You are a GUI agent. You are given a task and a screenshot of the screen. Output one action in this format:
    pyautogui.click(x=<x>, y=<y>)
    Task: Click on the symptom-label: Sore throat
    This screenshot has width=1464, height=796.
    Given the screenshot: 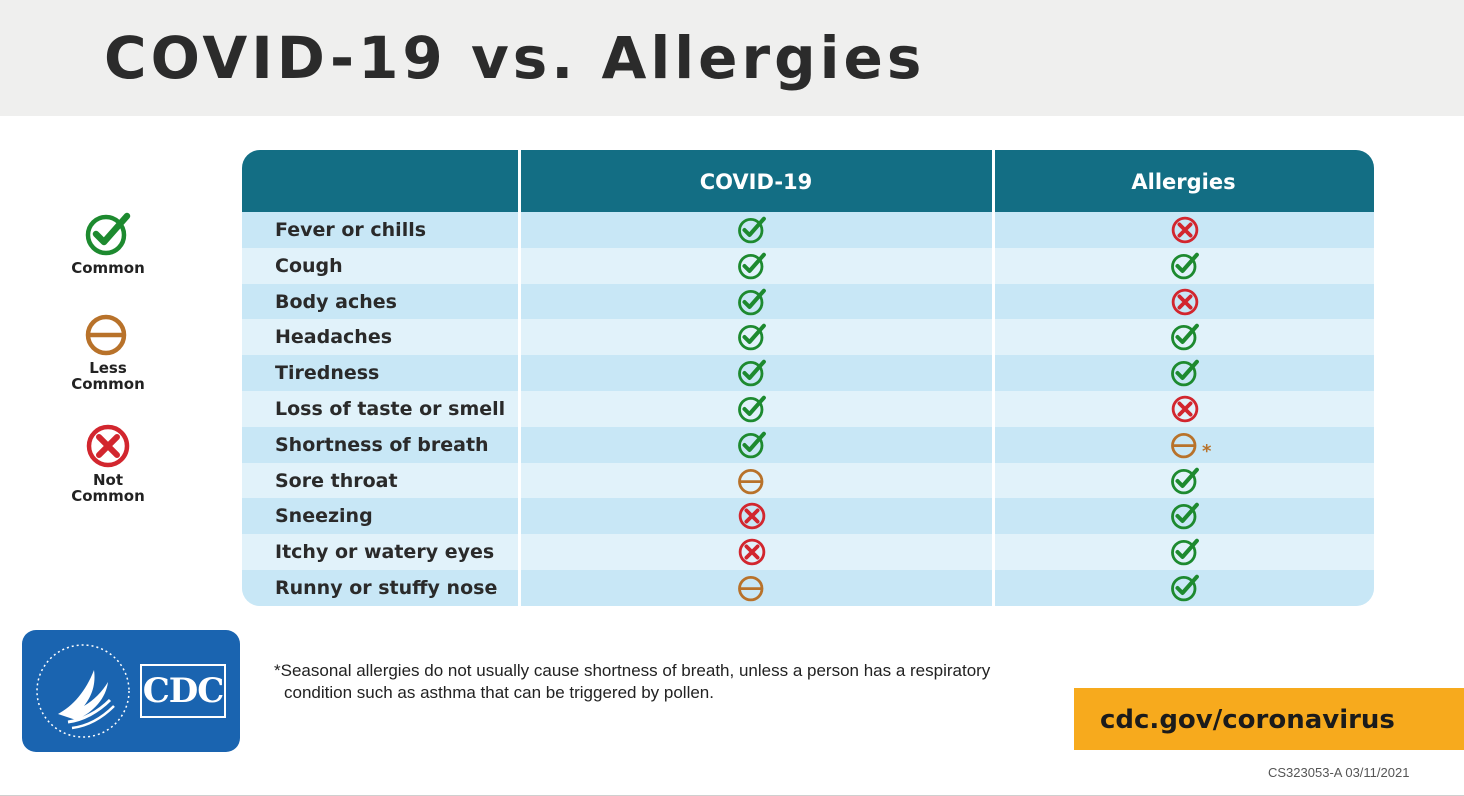 What is the action you would take?
    pyautogui.click(x=336, y=480)
    